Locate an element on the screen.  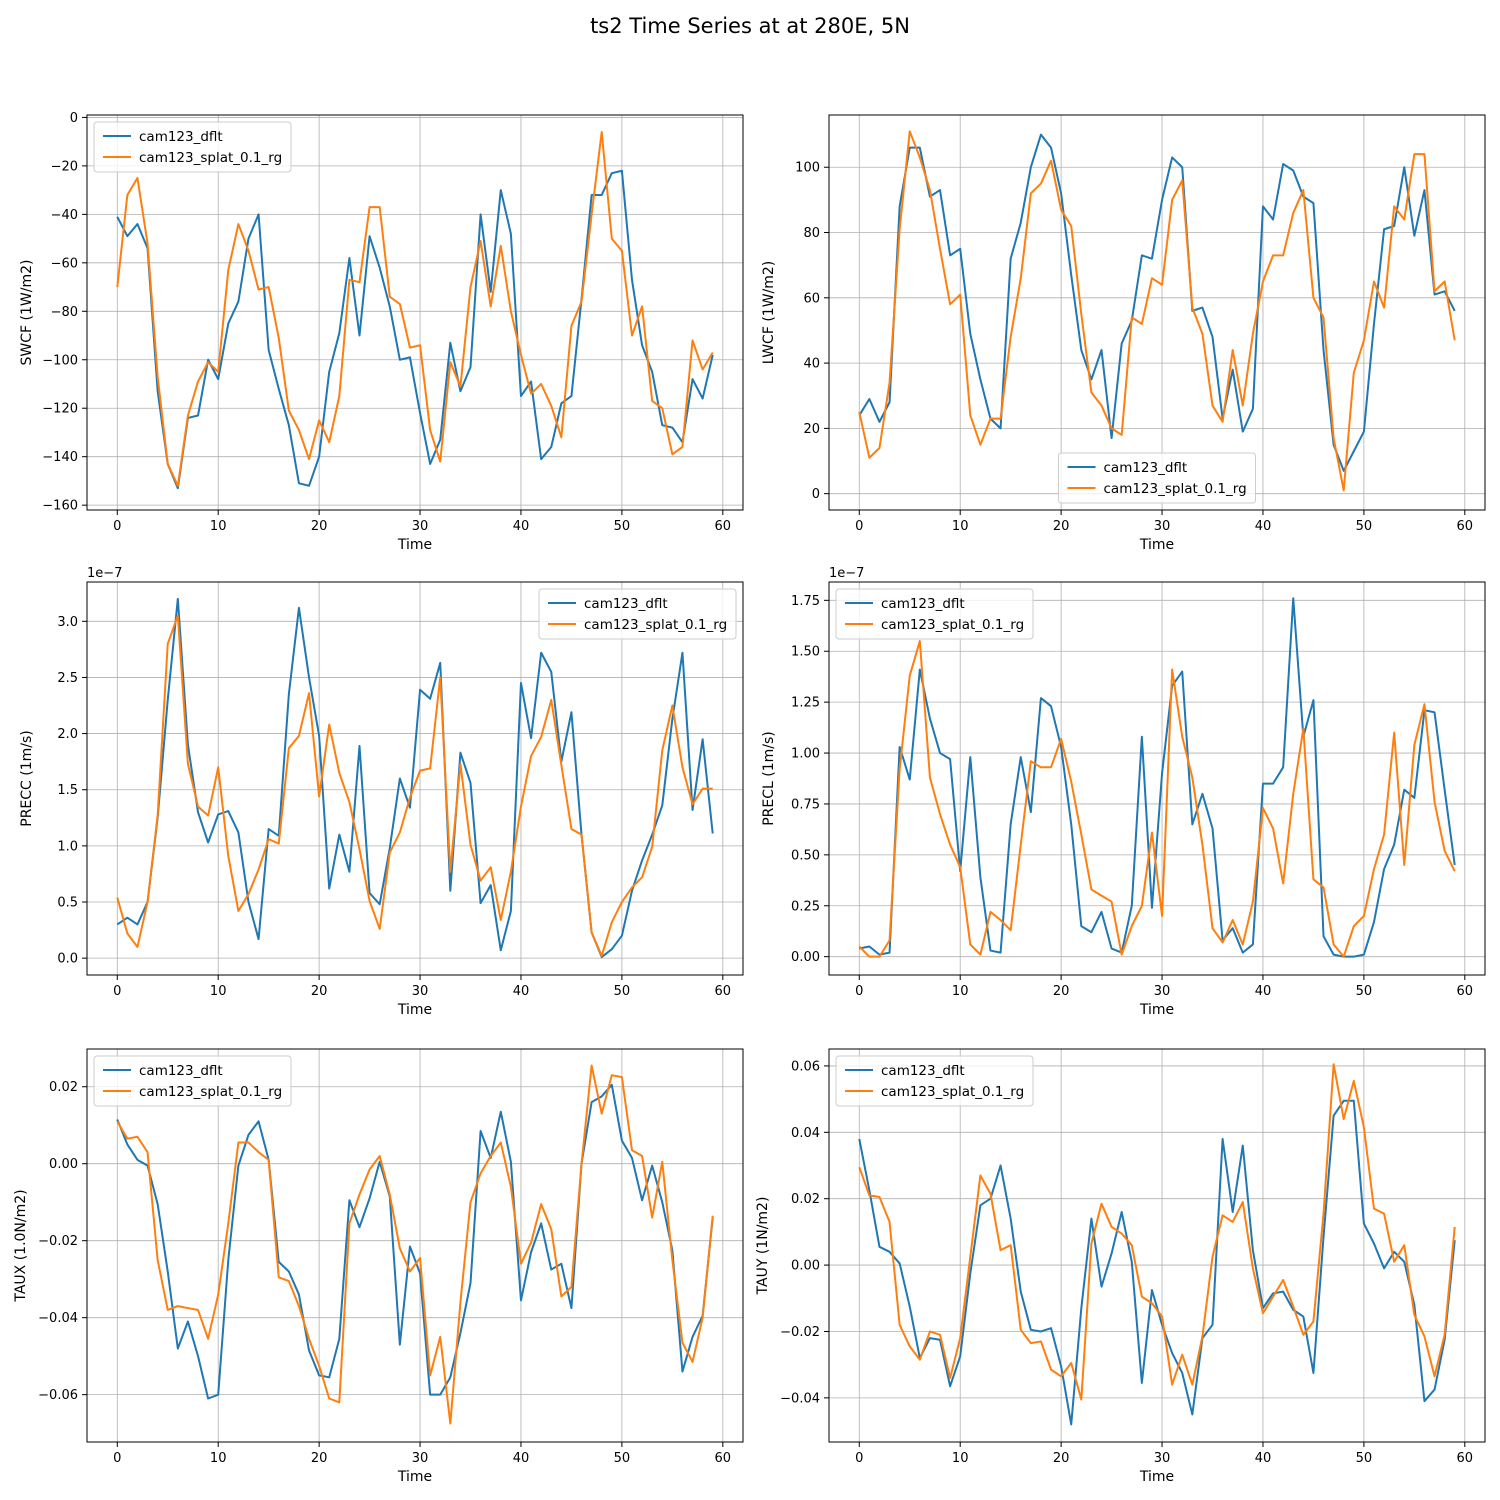
x-tick-label: 10 is located at coordinates (960, 1458).